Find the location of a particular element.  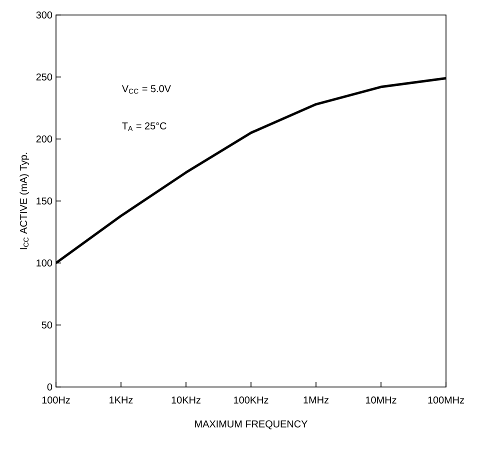

y-tick-label: 50 is located at coordinates (47, 325).